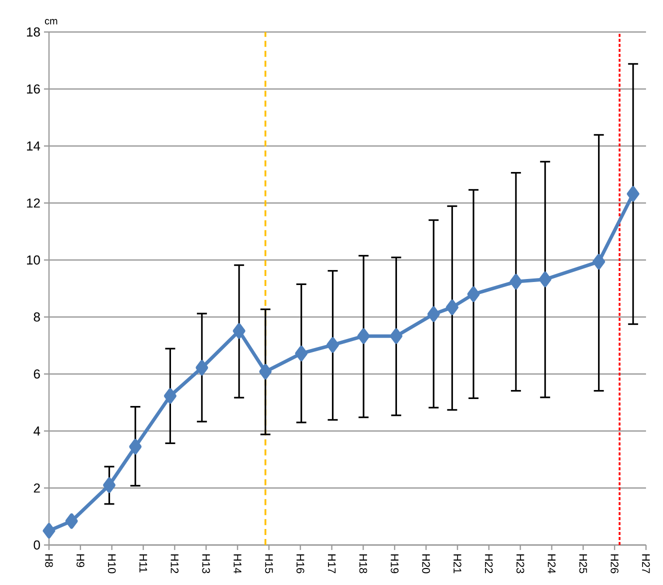 The image size is (663, 585). I want to click on y-tick-label: 4, so click(37, 431).